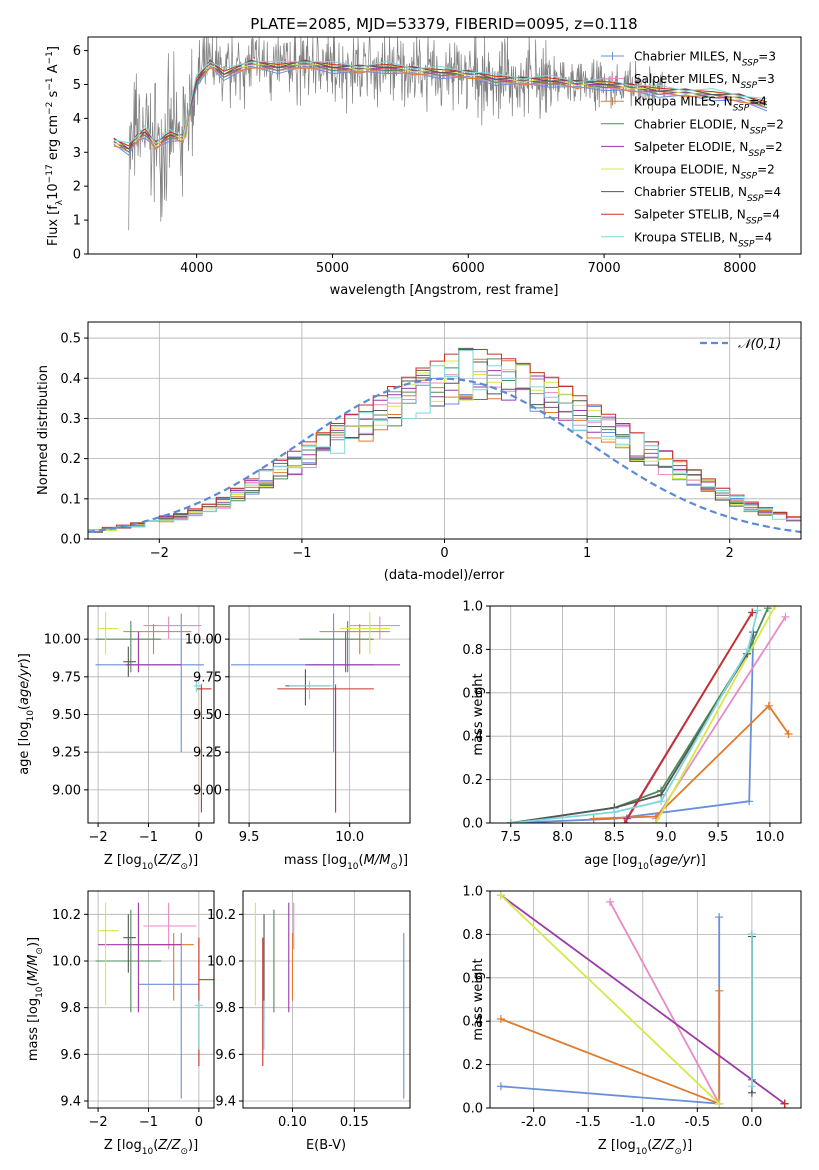  I want to click on legend-label: 𝒩(0,1), so click(759, 344).